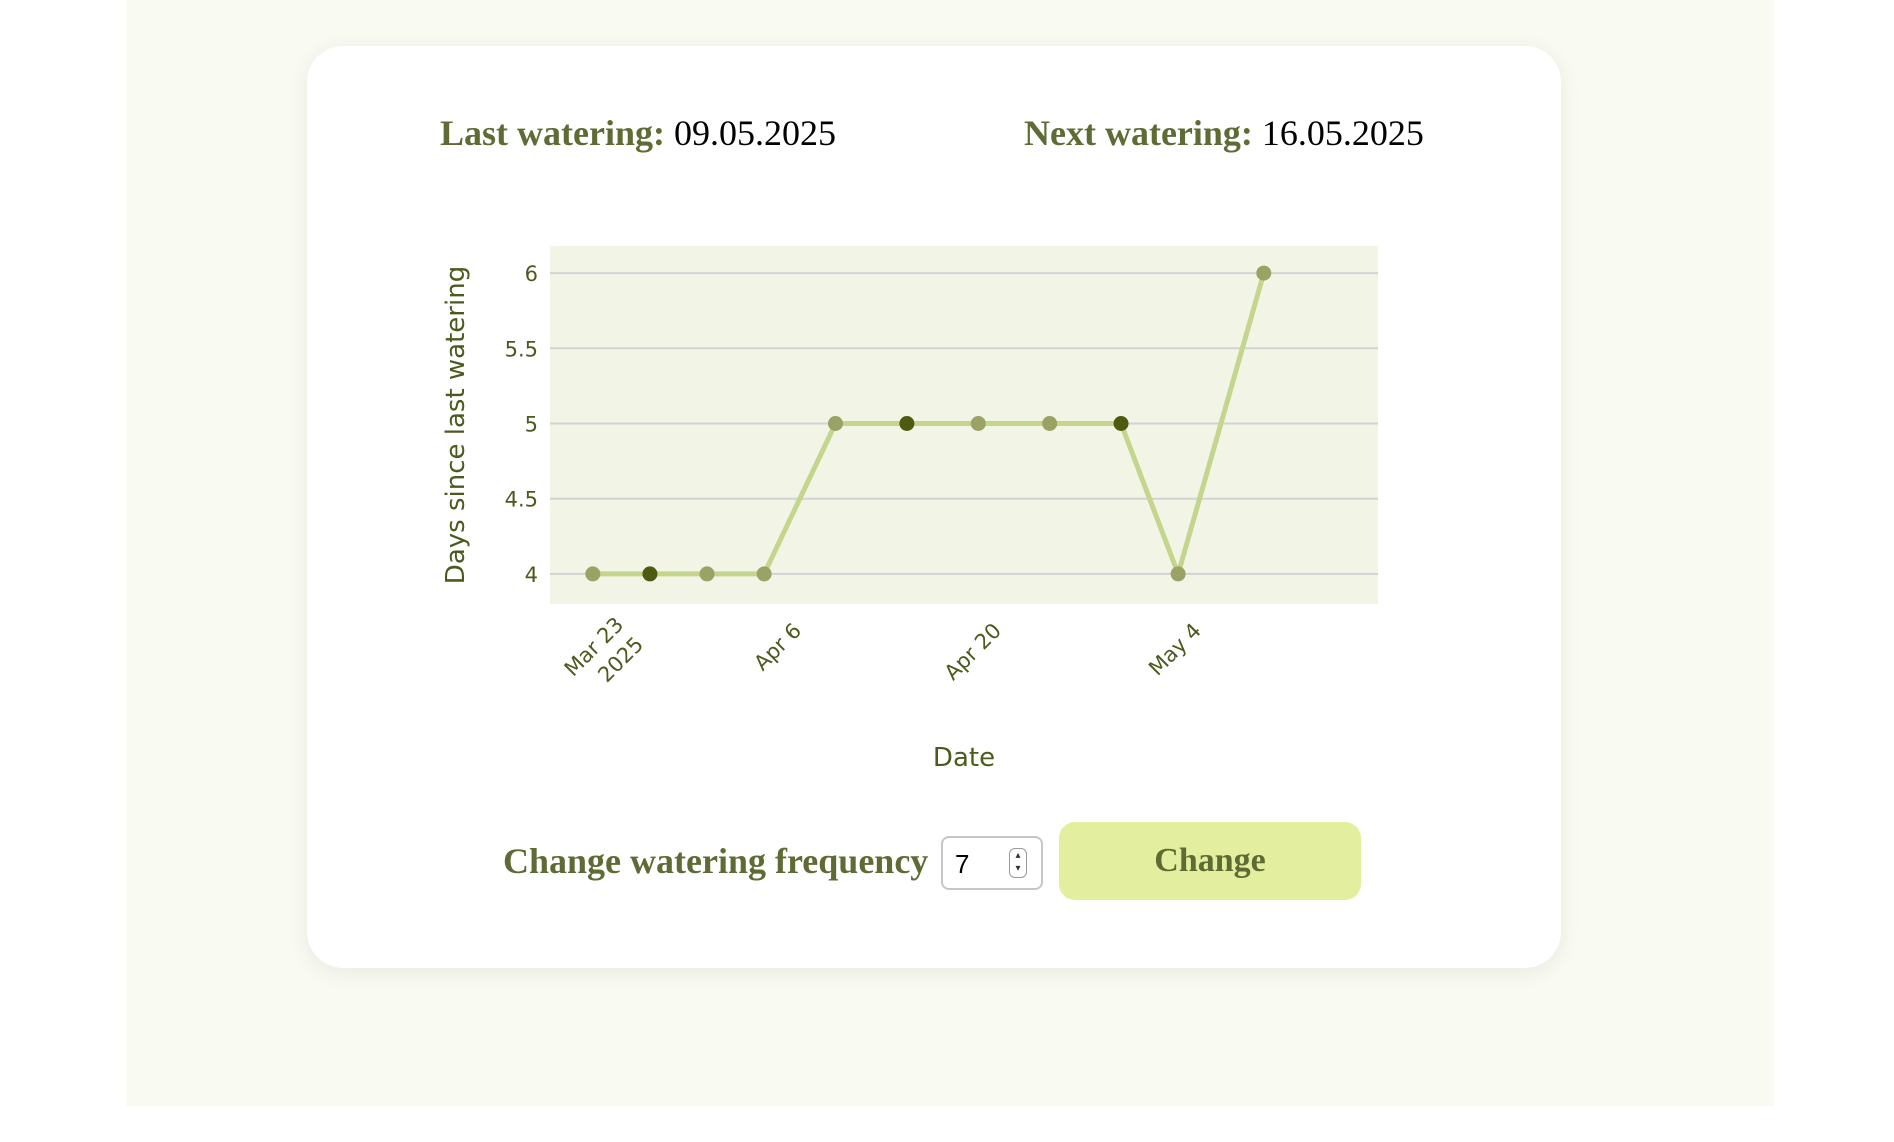  What do you see at coordinates (1342, 133) in the screenshot?
I see `next-watering-value: 16.05.2025` at bounding box center [1342, 133].